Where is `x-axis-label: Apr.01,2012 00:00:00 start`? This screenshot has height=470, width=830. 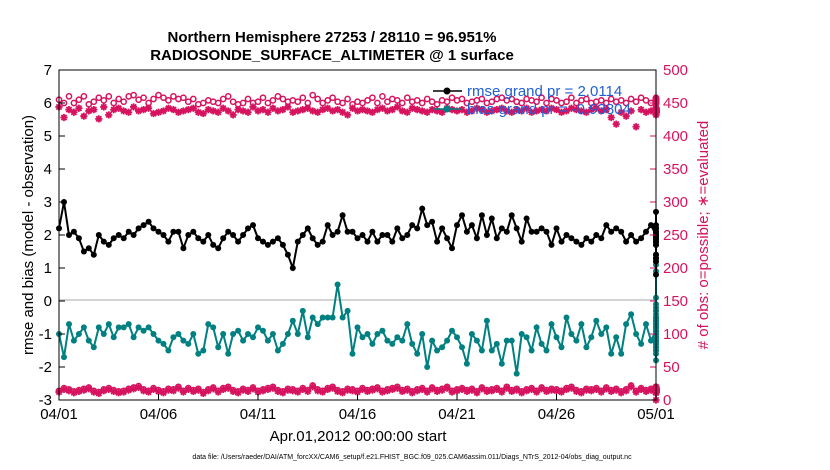
x-axis-label: Apr.01,2012 00:00:00 start is located at coordinates (359, 436).